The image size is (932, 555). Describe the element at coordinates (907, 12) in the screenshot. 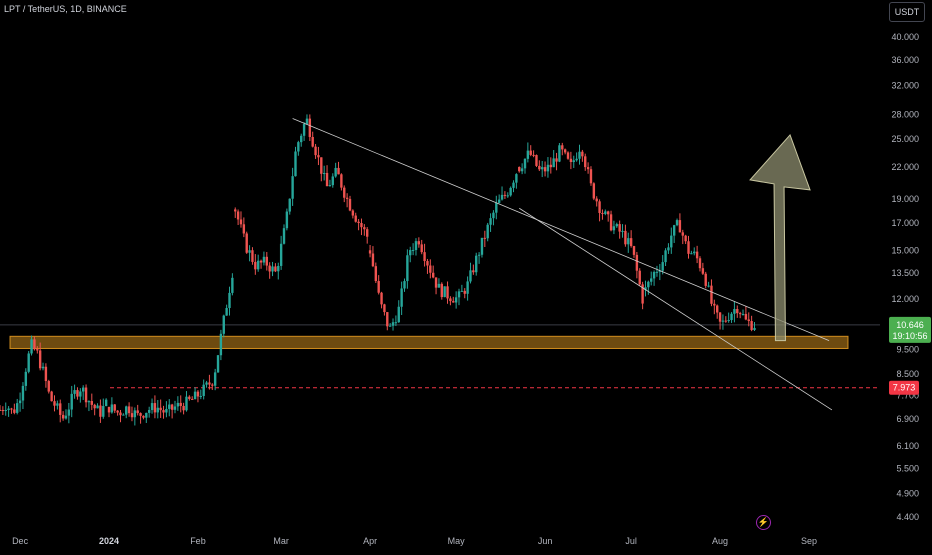

I see `currency-button: USDT` at that location.